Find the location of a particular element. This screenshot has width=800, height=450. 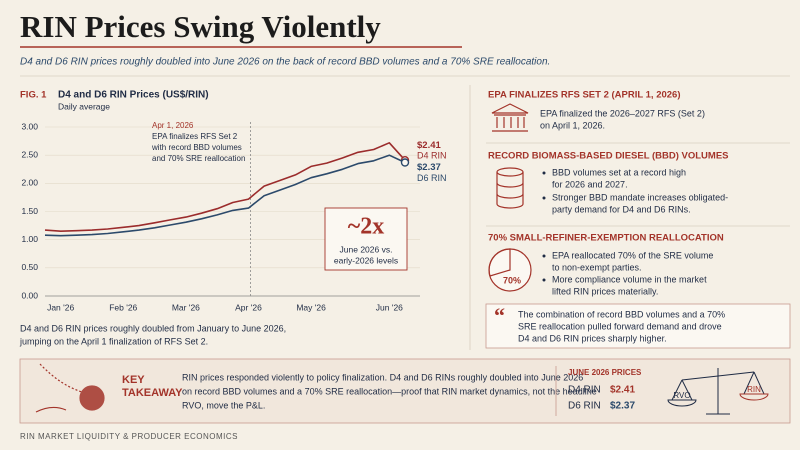

x-tick-label: Apr '26 is located at coordinates (248, 307).